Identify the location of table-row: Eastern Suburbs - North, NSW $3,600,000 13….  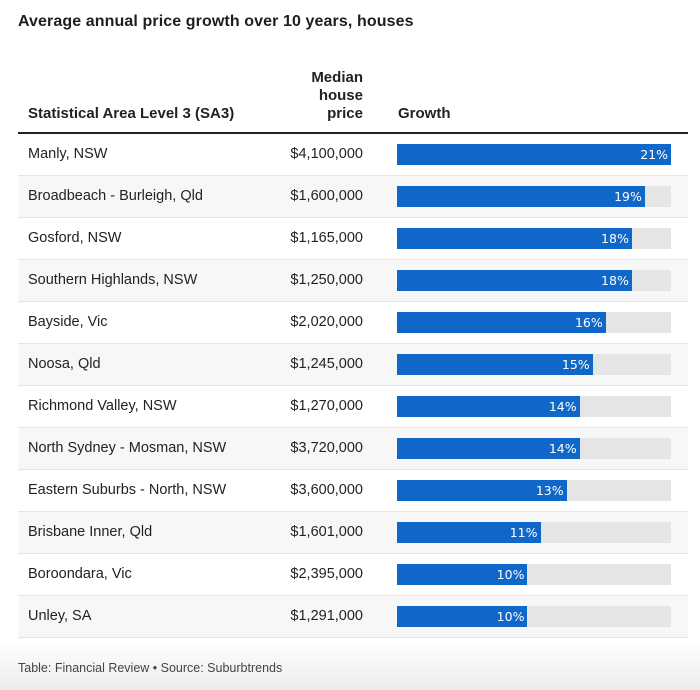
(353, 491).